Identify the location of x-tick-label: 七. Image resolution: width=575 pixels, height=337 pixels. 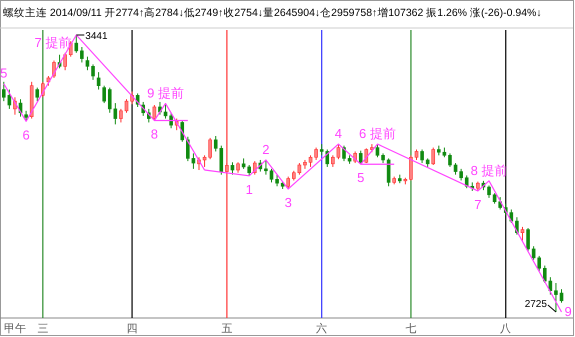
(410, 328).